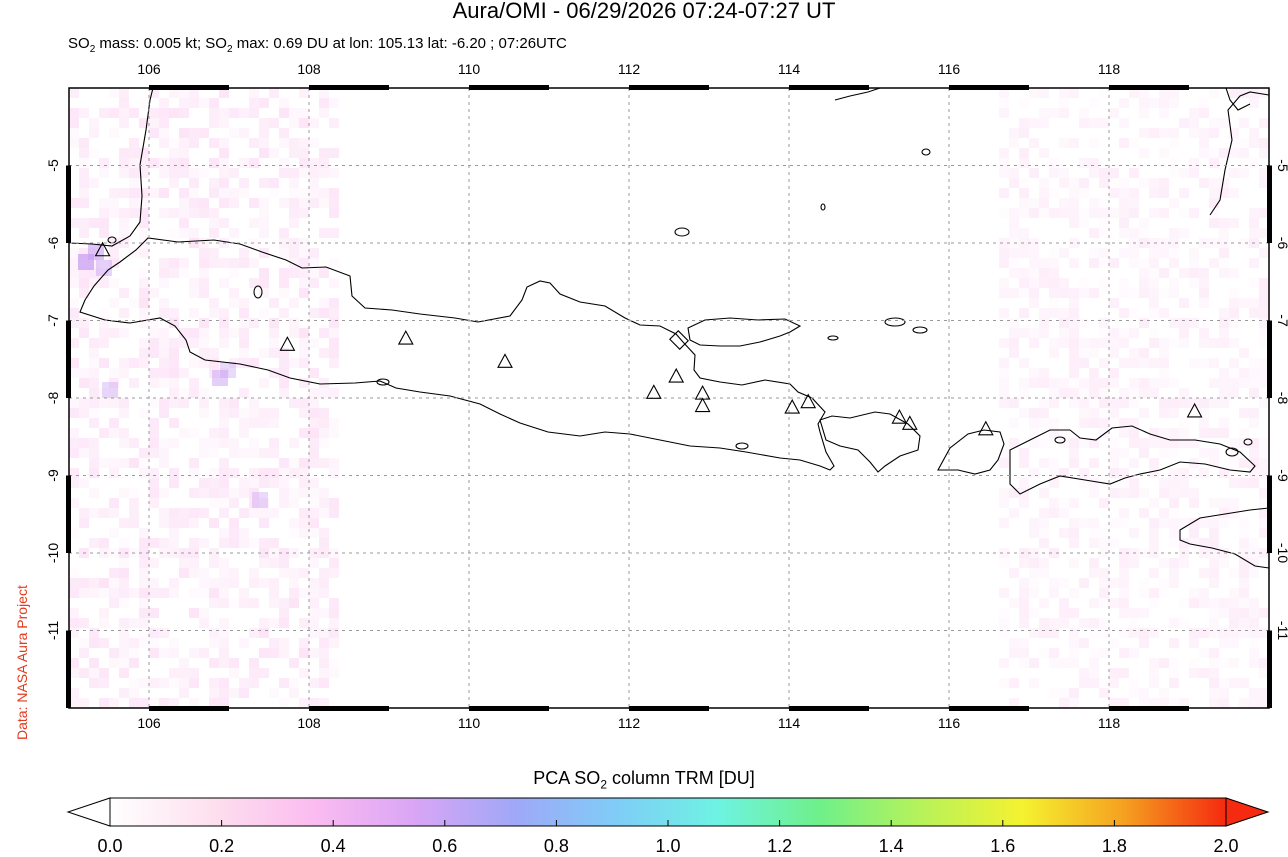 This screenshot has width=1288, height=857. What do you see at coordinates (53, 398) in the screenshot?
I see `y-tick-label-left: -8` at bounding box center [53, 398].